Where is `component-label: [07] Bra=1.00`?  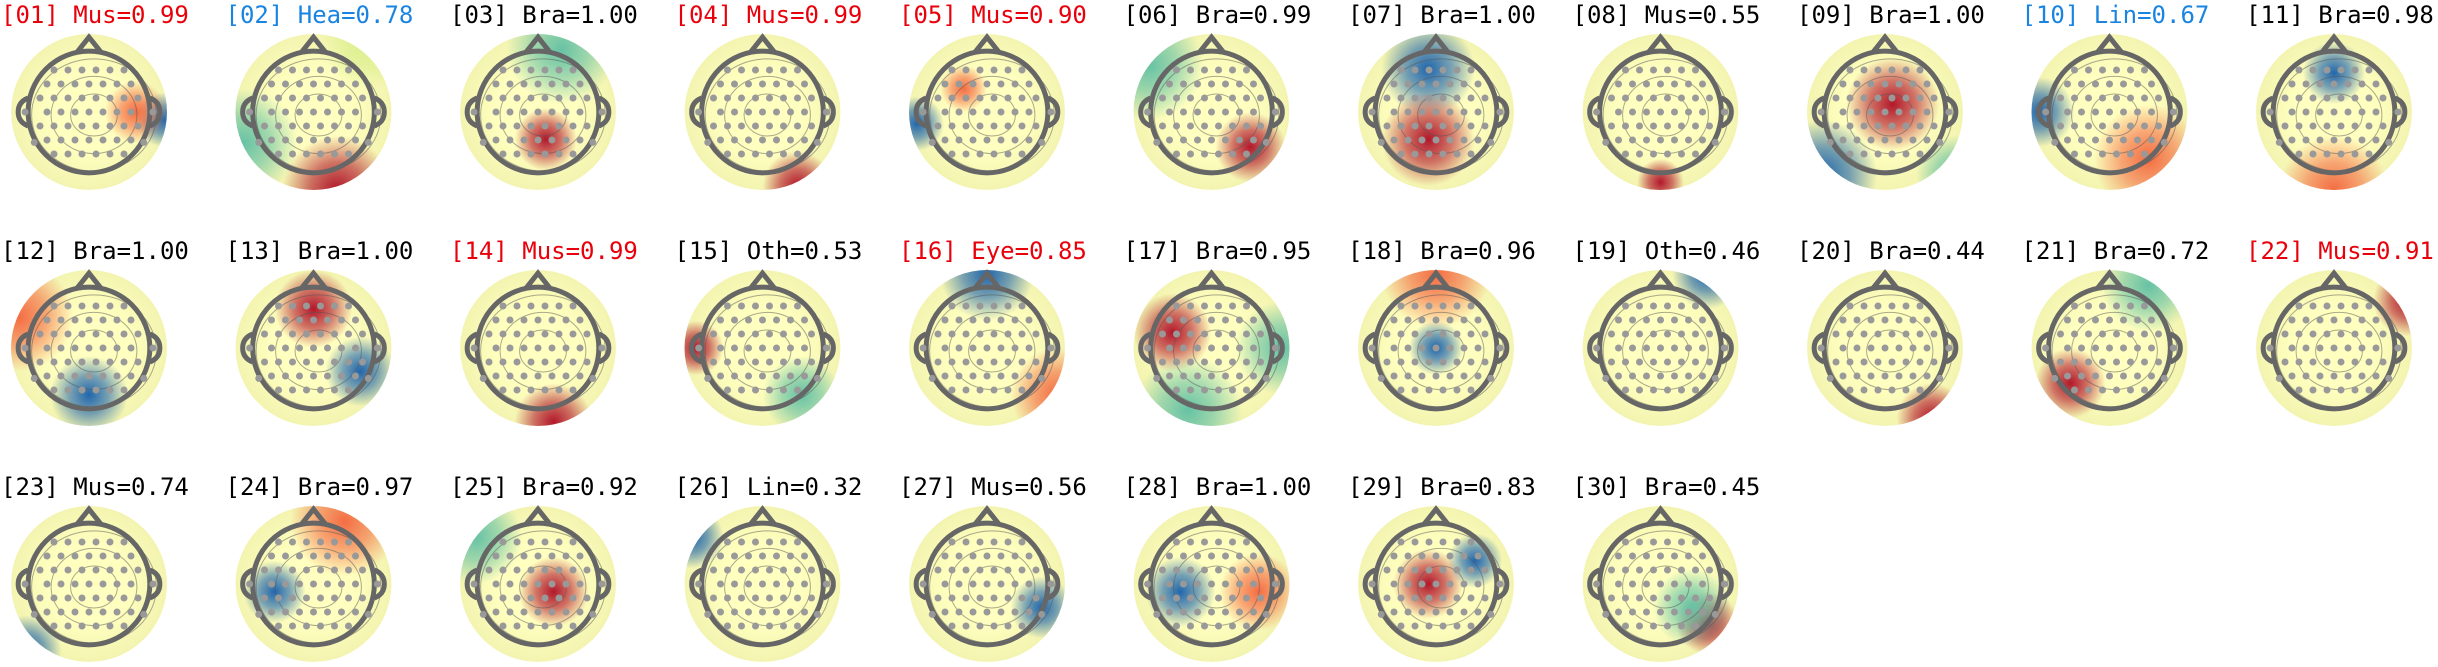 component-label: [07] Bra=1.00 is located at coordinates (1442, 15).